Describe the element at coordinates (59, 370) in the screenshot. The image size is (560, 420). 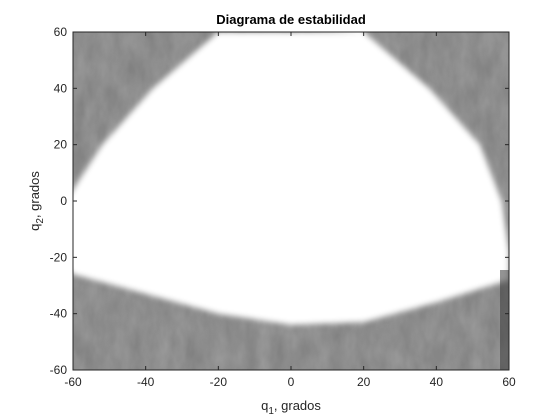
I see `y-tick-label: -60` at that location.